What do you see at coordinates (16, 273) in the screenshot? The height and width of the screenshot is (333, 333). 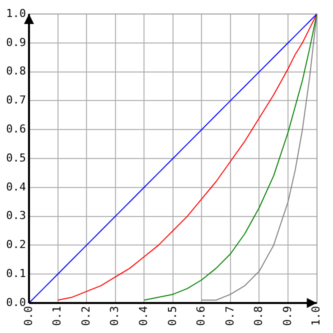 I see `y-tick-label: 0.1` at bounding box center [16, 273].